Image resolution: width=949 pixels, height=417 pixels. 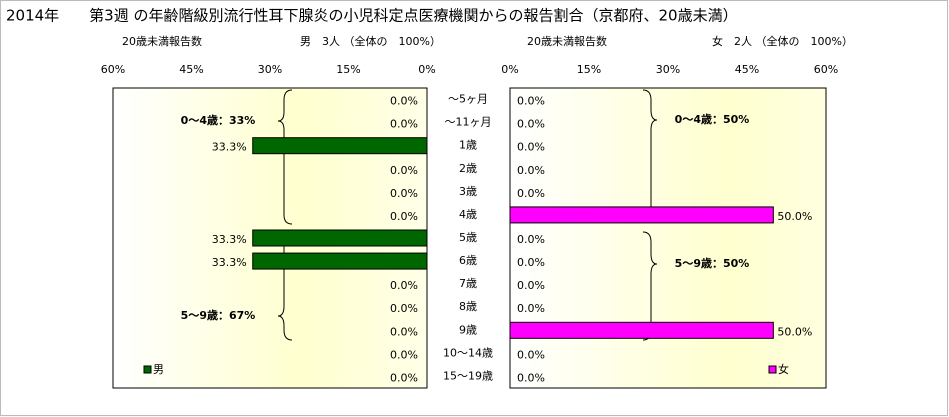 What do you see at coordinates (468, 122) in the screenshot?
I see `category-label: ～11ヶ月` at bounding box center [468, 122].